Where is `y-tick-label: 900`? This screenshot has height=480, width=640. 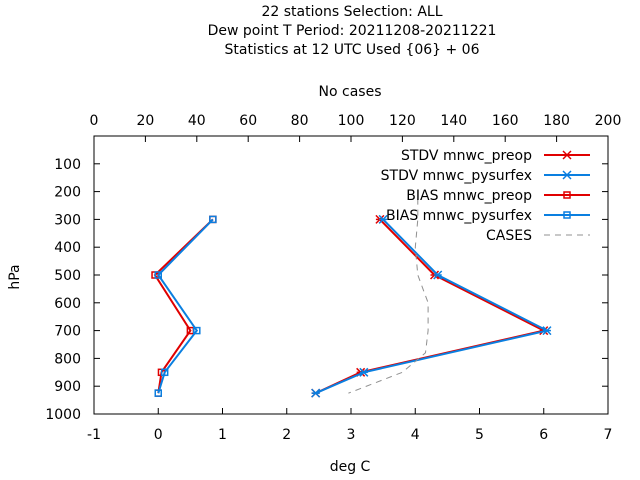
y-tick-label: 900 is located at coordinates (67, 387).